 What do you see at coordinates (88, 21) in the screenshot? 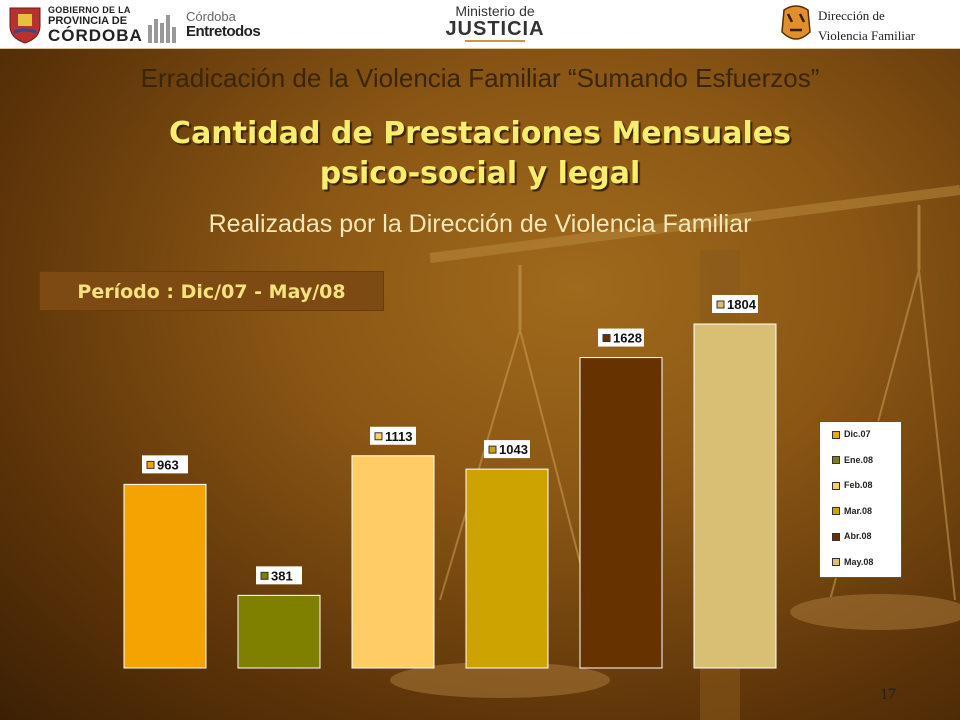
I see `gobierno-line2: PROVINCIA DE` at bounding box center [88, 21].